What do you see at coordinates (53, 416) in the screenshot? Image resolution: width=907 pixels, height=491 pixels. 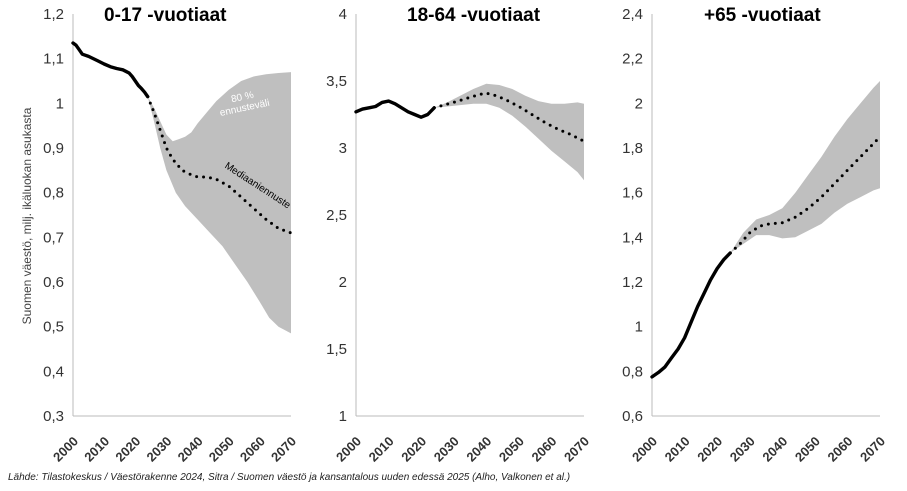 I see `y-tick-label: 0,3` at bounding box center [53, 416].